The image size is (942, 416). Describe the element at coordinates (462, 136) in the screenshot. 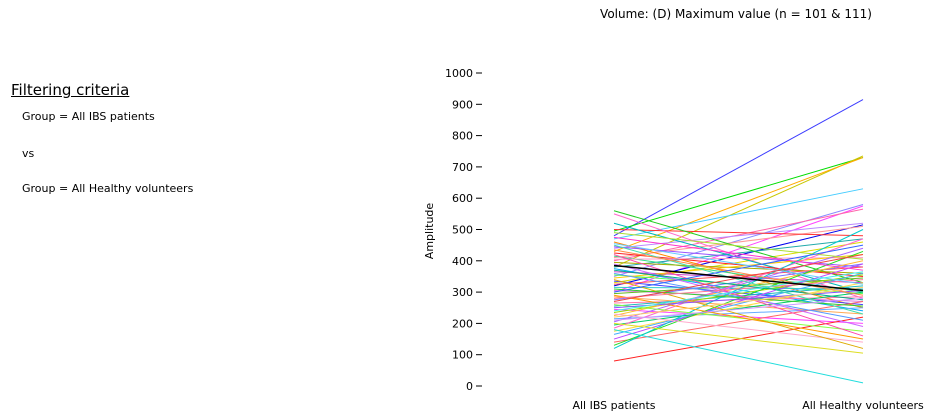

I see `y-tick-label: 800` at that location.